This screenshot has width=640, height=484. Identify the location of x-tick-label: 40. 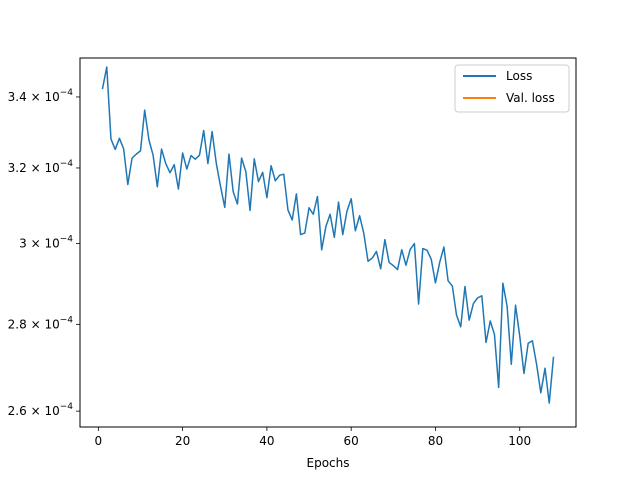
(266, 441).